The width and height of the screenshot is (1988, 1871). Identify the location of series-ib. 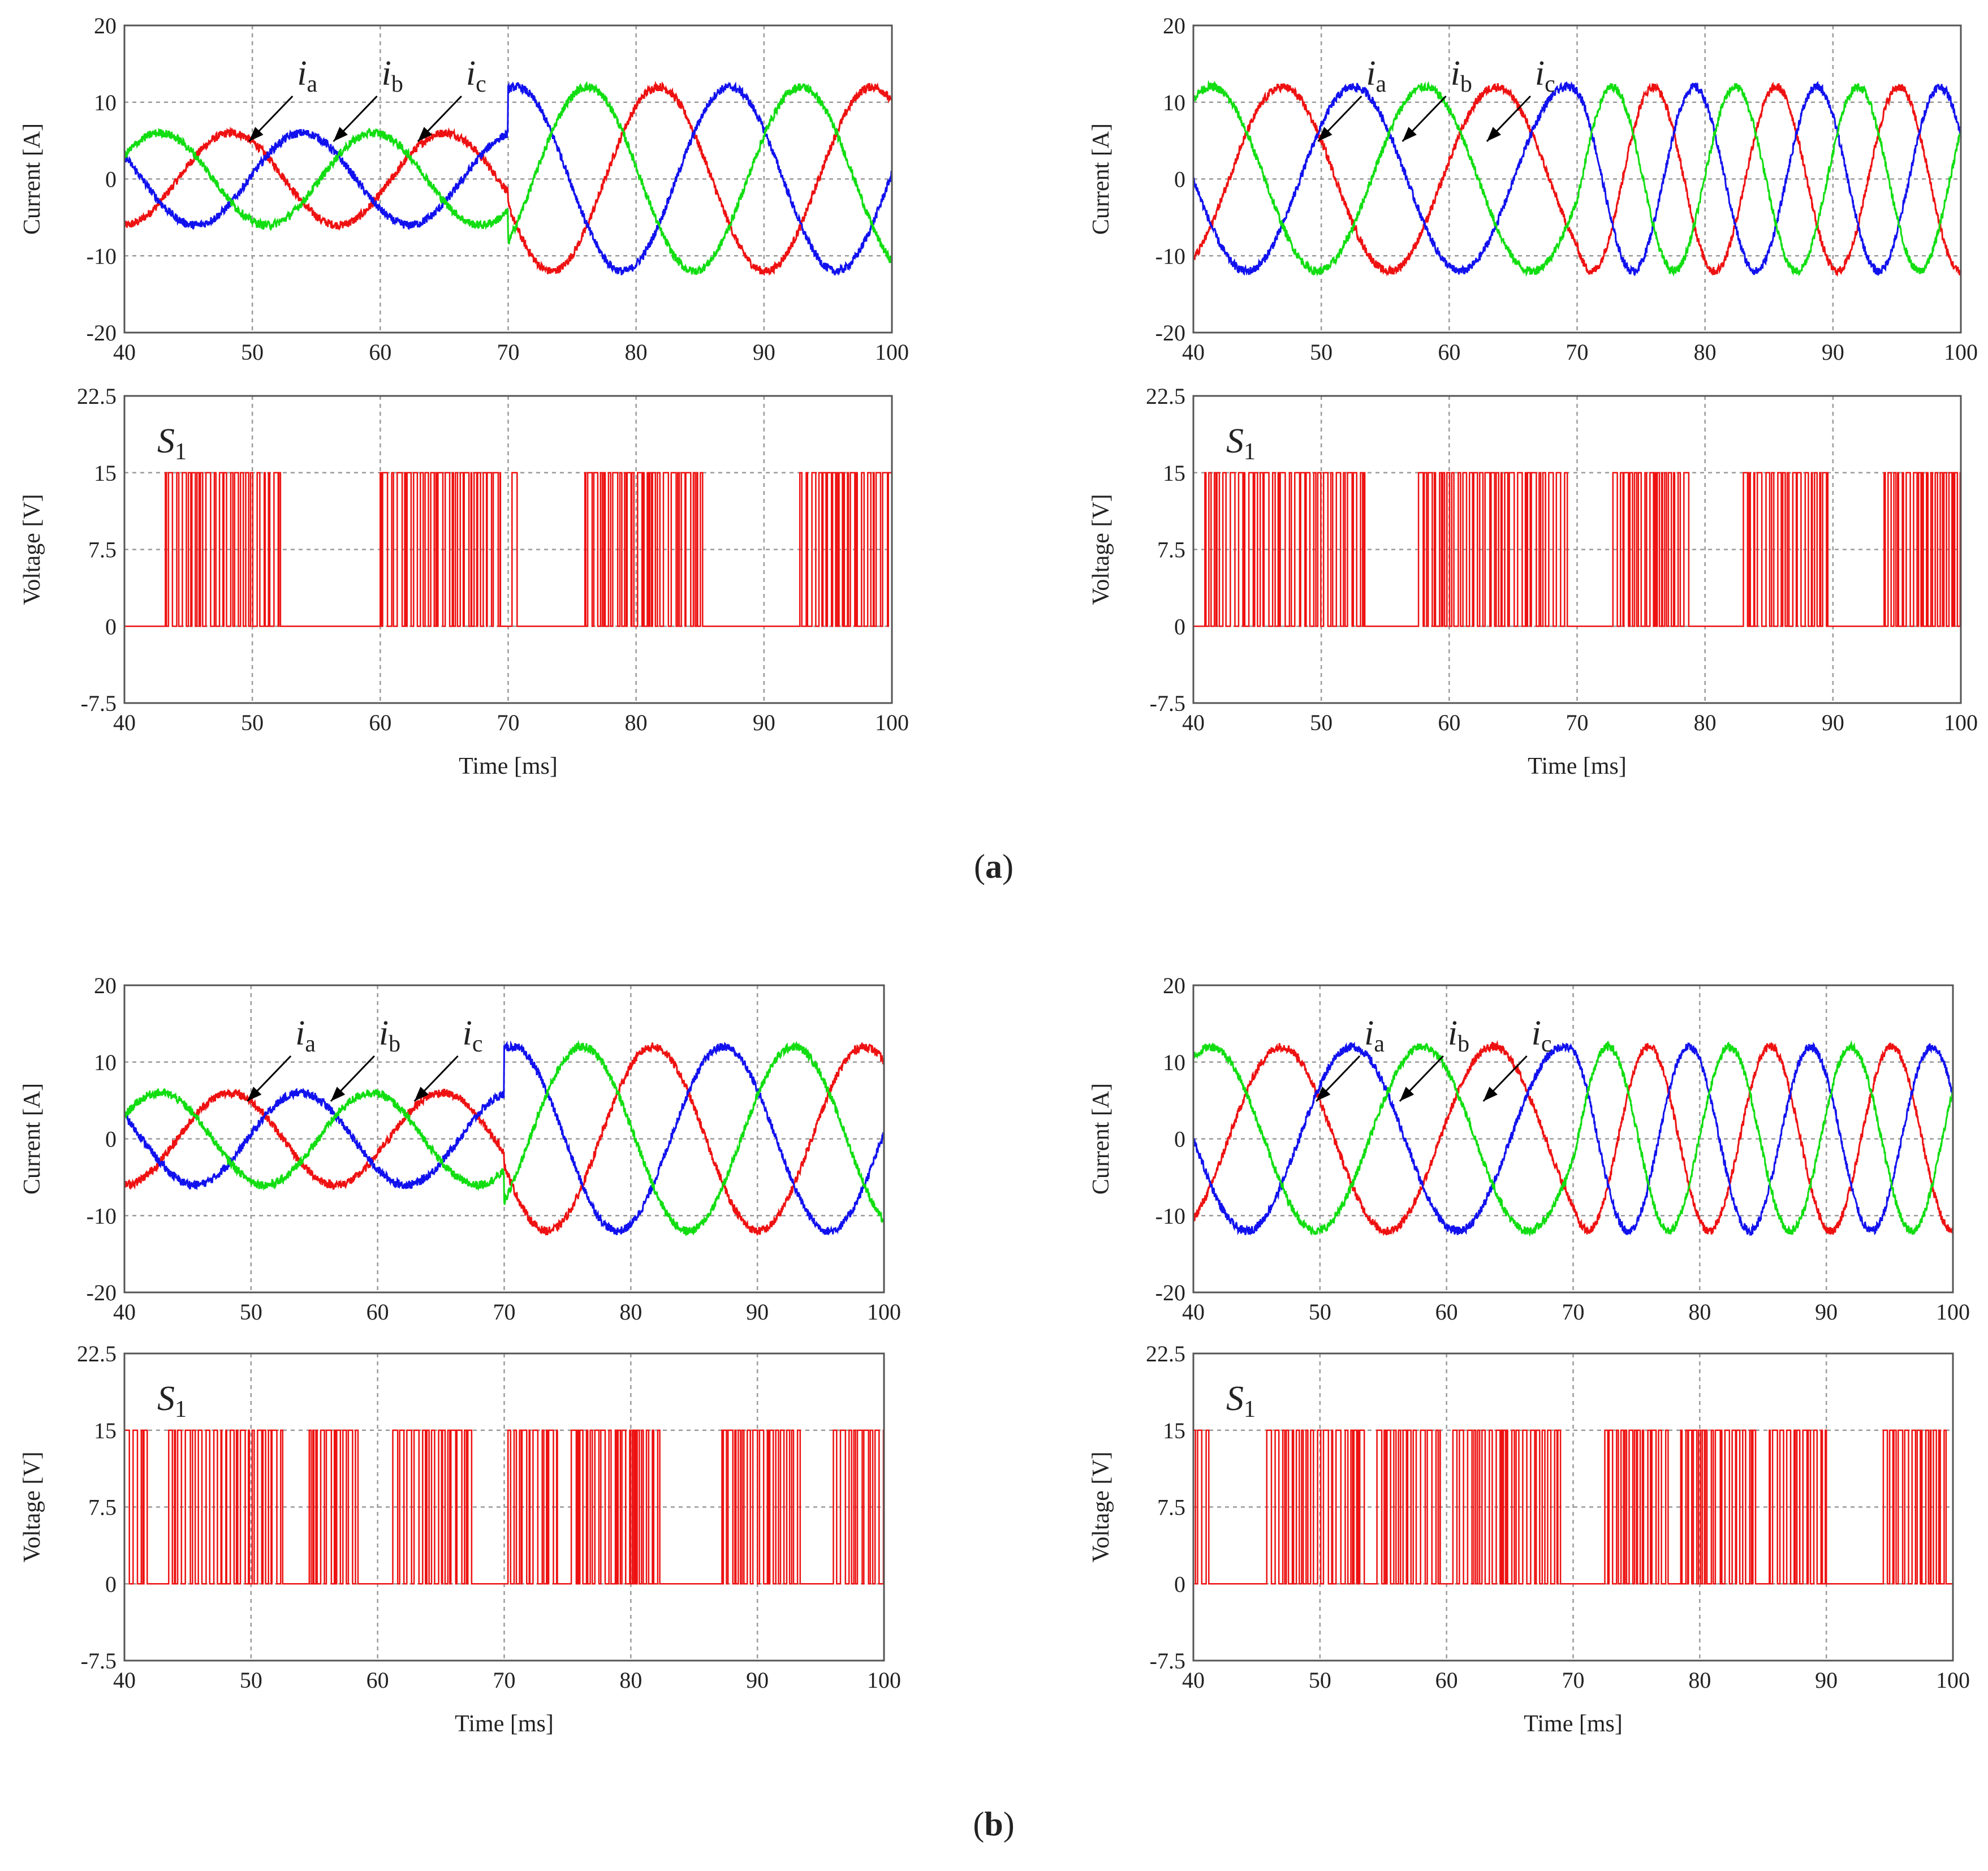
(1577, 178).